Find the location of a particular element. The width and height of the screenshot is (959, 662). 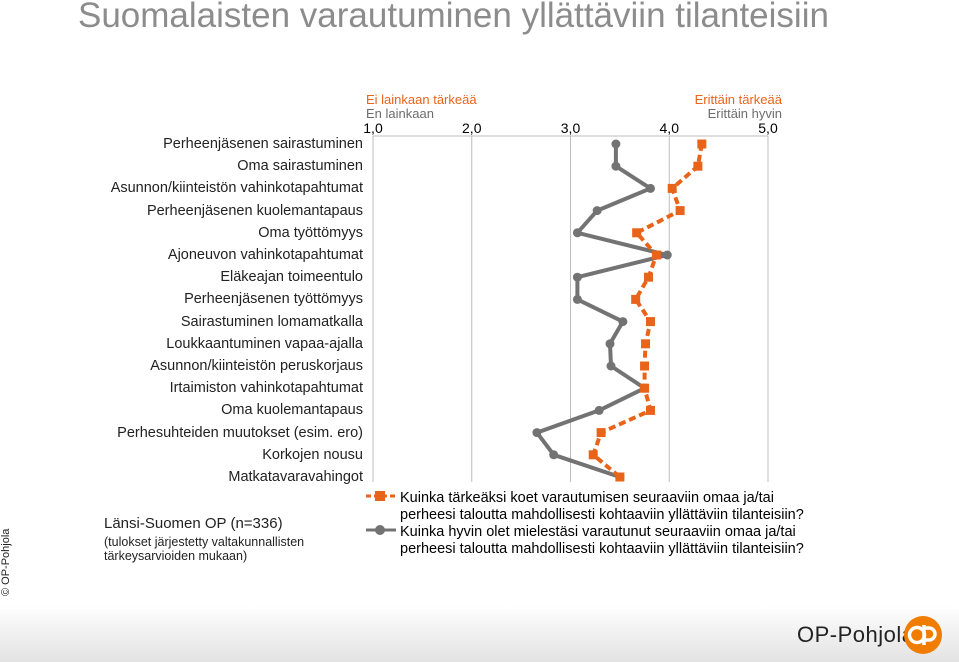

legend-readiness-icon is located at coordinates (381, 530).